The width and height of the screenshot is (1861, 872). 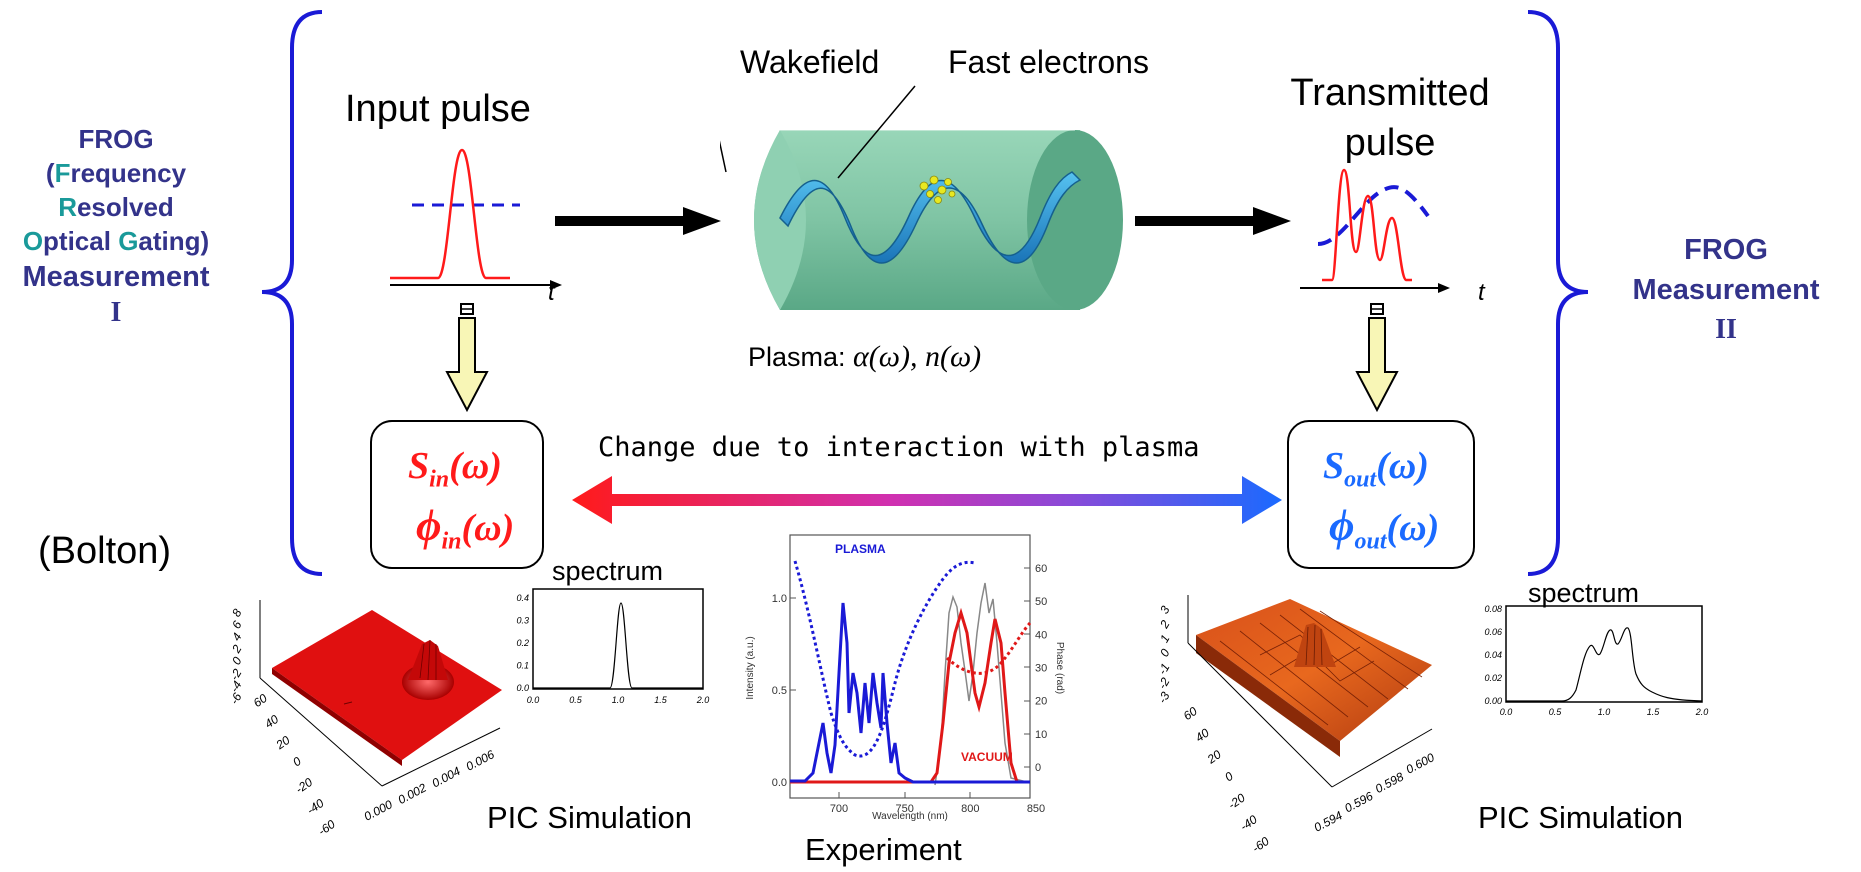 I want to click on x-tick-label: 0.600, so click(x=1420, y=763).